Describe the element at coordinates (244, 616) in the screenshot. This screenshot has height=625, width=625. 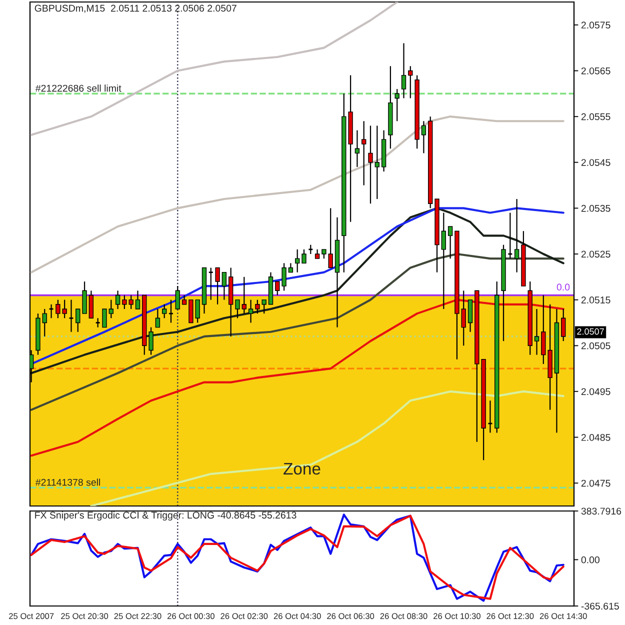
I see `x-tick-label: 26 Oct 02:30` at that location.